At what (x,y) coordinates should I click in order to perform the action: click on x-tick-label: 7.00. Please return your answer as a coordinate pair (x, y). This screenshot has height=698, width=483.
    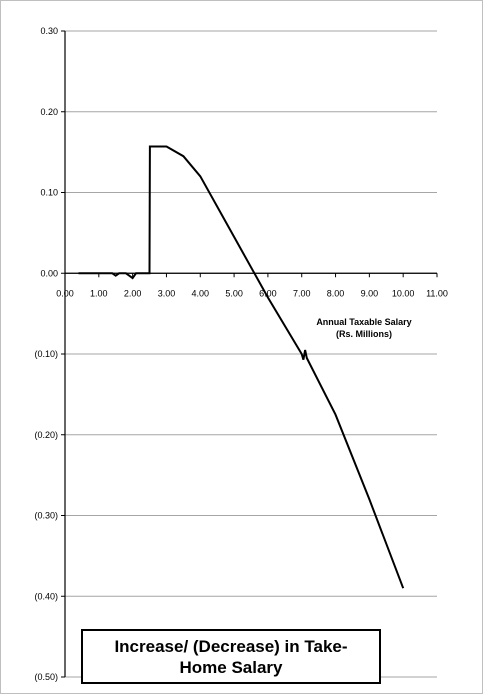
    Looking at the image, I should click on (302, 293).